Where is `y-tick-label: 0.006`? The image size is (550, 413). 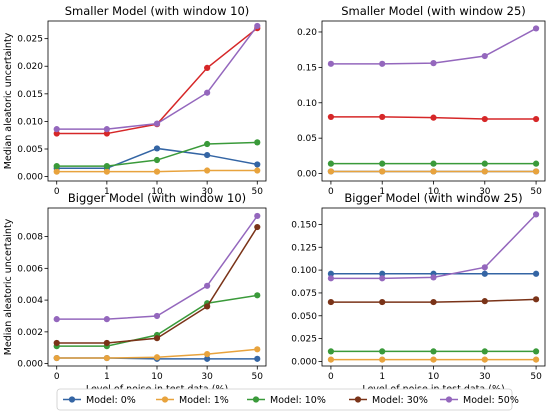
y-tick-label: 0.006 is located at coordinates (30, 269).